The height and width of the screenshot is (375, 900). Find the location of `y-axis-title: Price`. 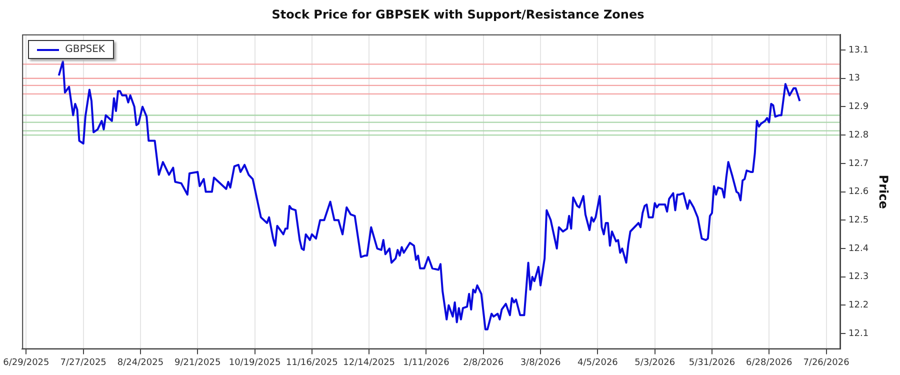

y-axis-title: Price is located at coordinates (883, 191).